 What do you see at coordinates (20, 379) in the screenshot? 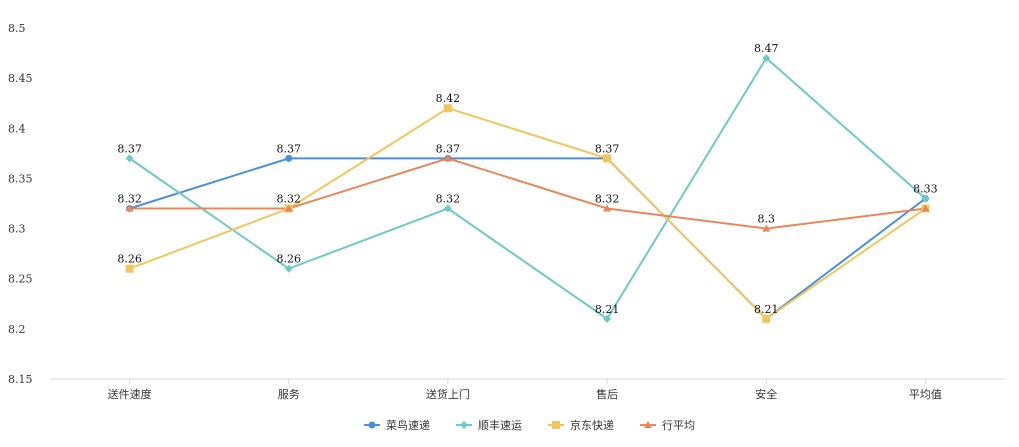
I see `y-tick-label: 8.15` at bounding box center [20, 379].